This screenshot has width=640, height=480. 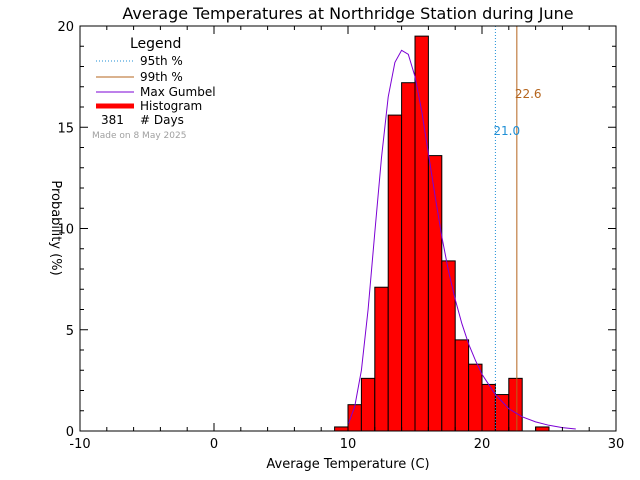 I want to click on x-tick-label: 0, so click(x=214, y=444).